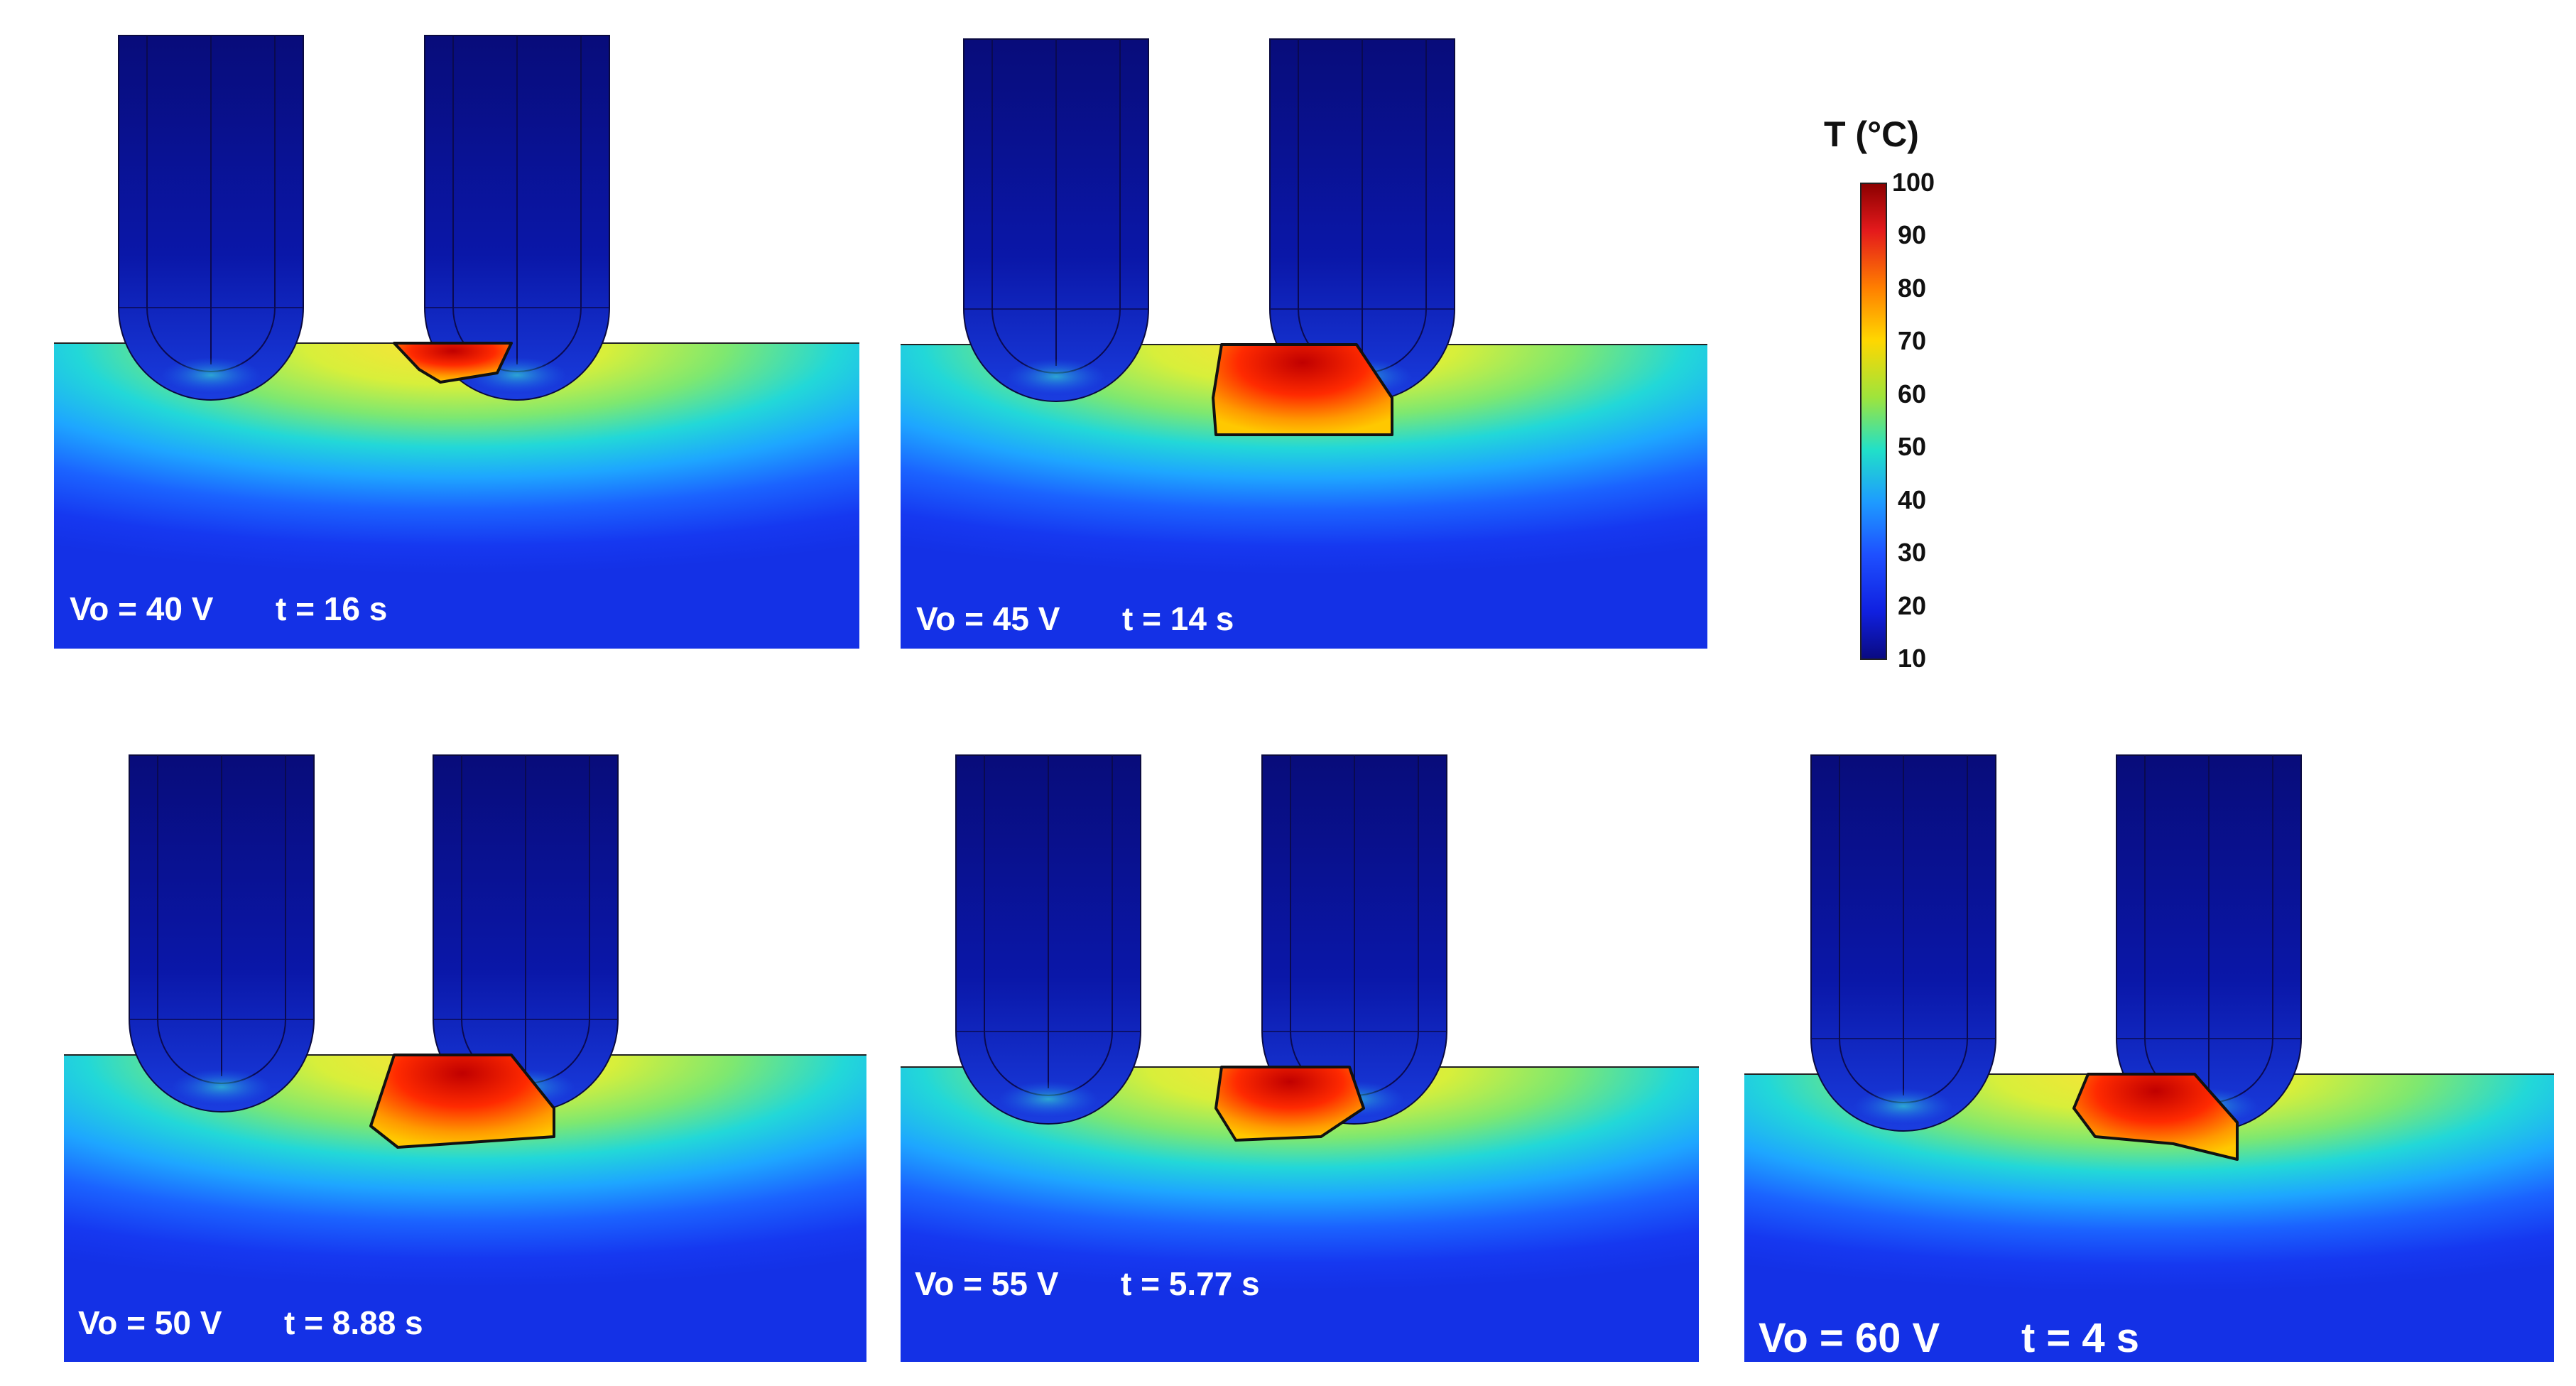 This screenshot has width=2576, height=1386. Describe the element at coordinates (1912, 553) in the screenshot. I see `colorbar-tick-label: 30` at that location.